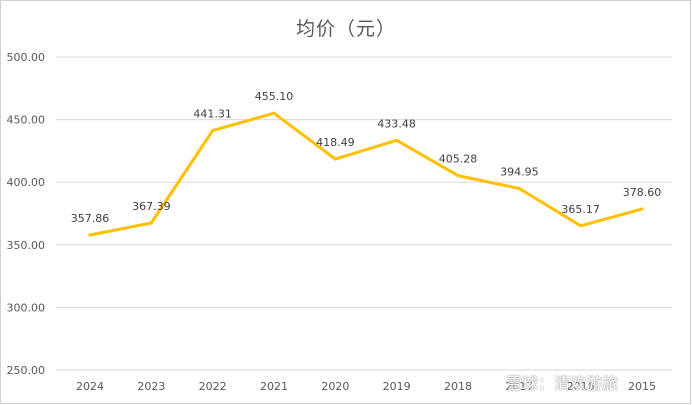 The width and height of the screenshot is (692, 405). Describe the element at coordinates (212, 113) in the screenshot. I see `data-label: 441.31` at that location.